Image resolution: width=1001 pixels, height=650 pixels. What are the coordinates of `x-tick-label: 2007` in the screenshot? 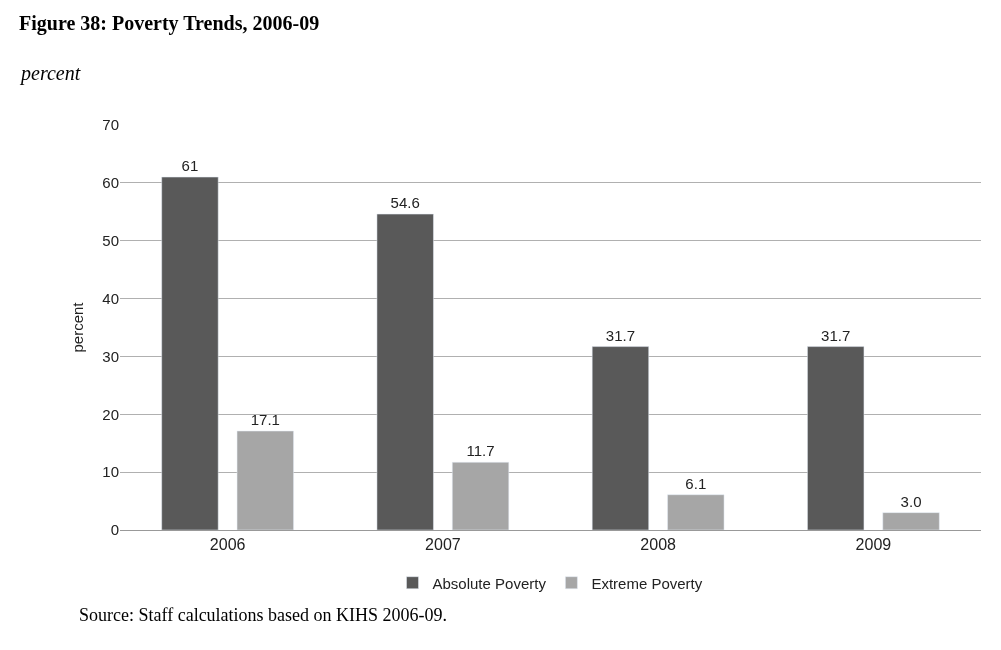 It's located at (443, 545).